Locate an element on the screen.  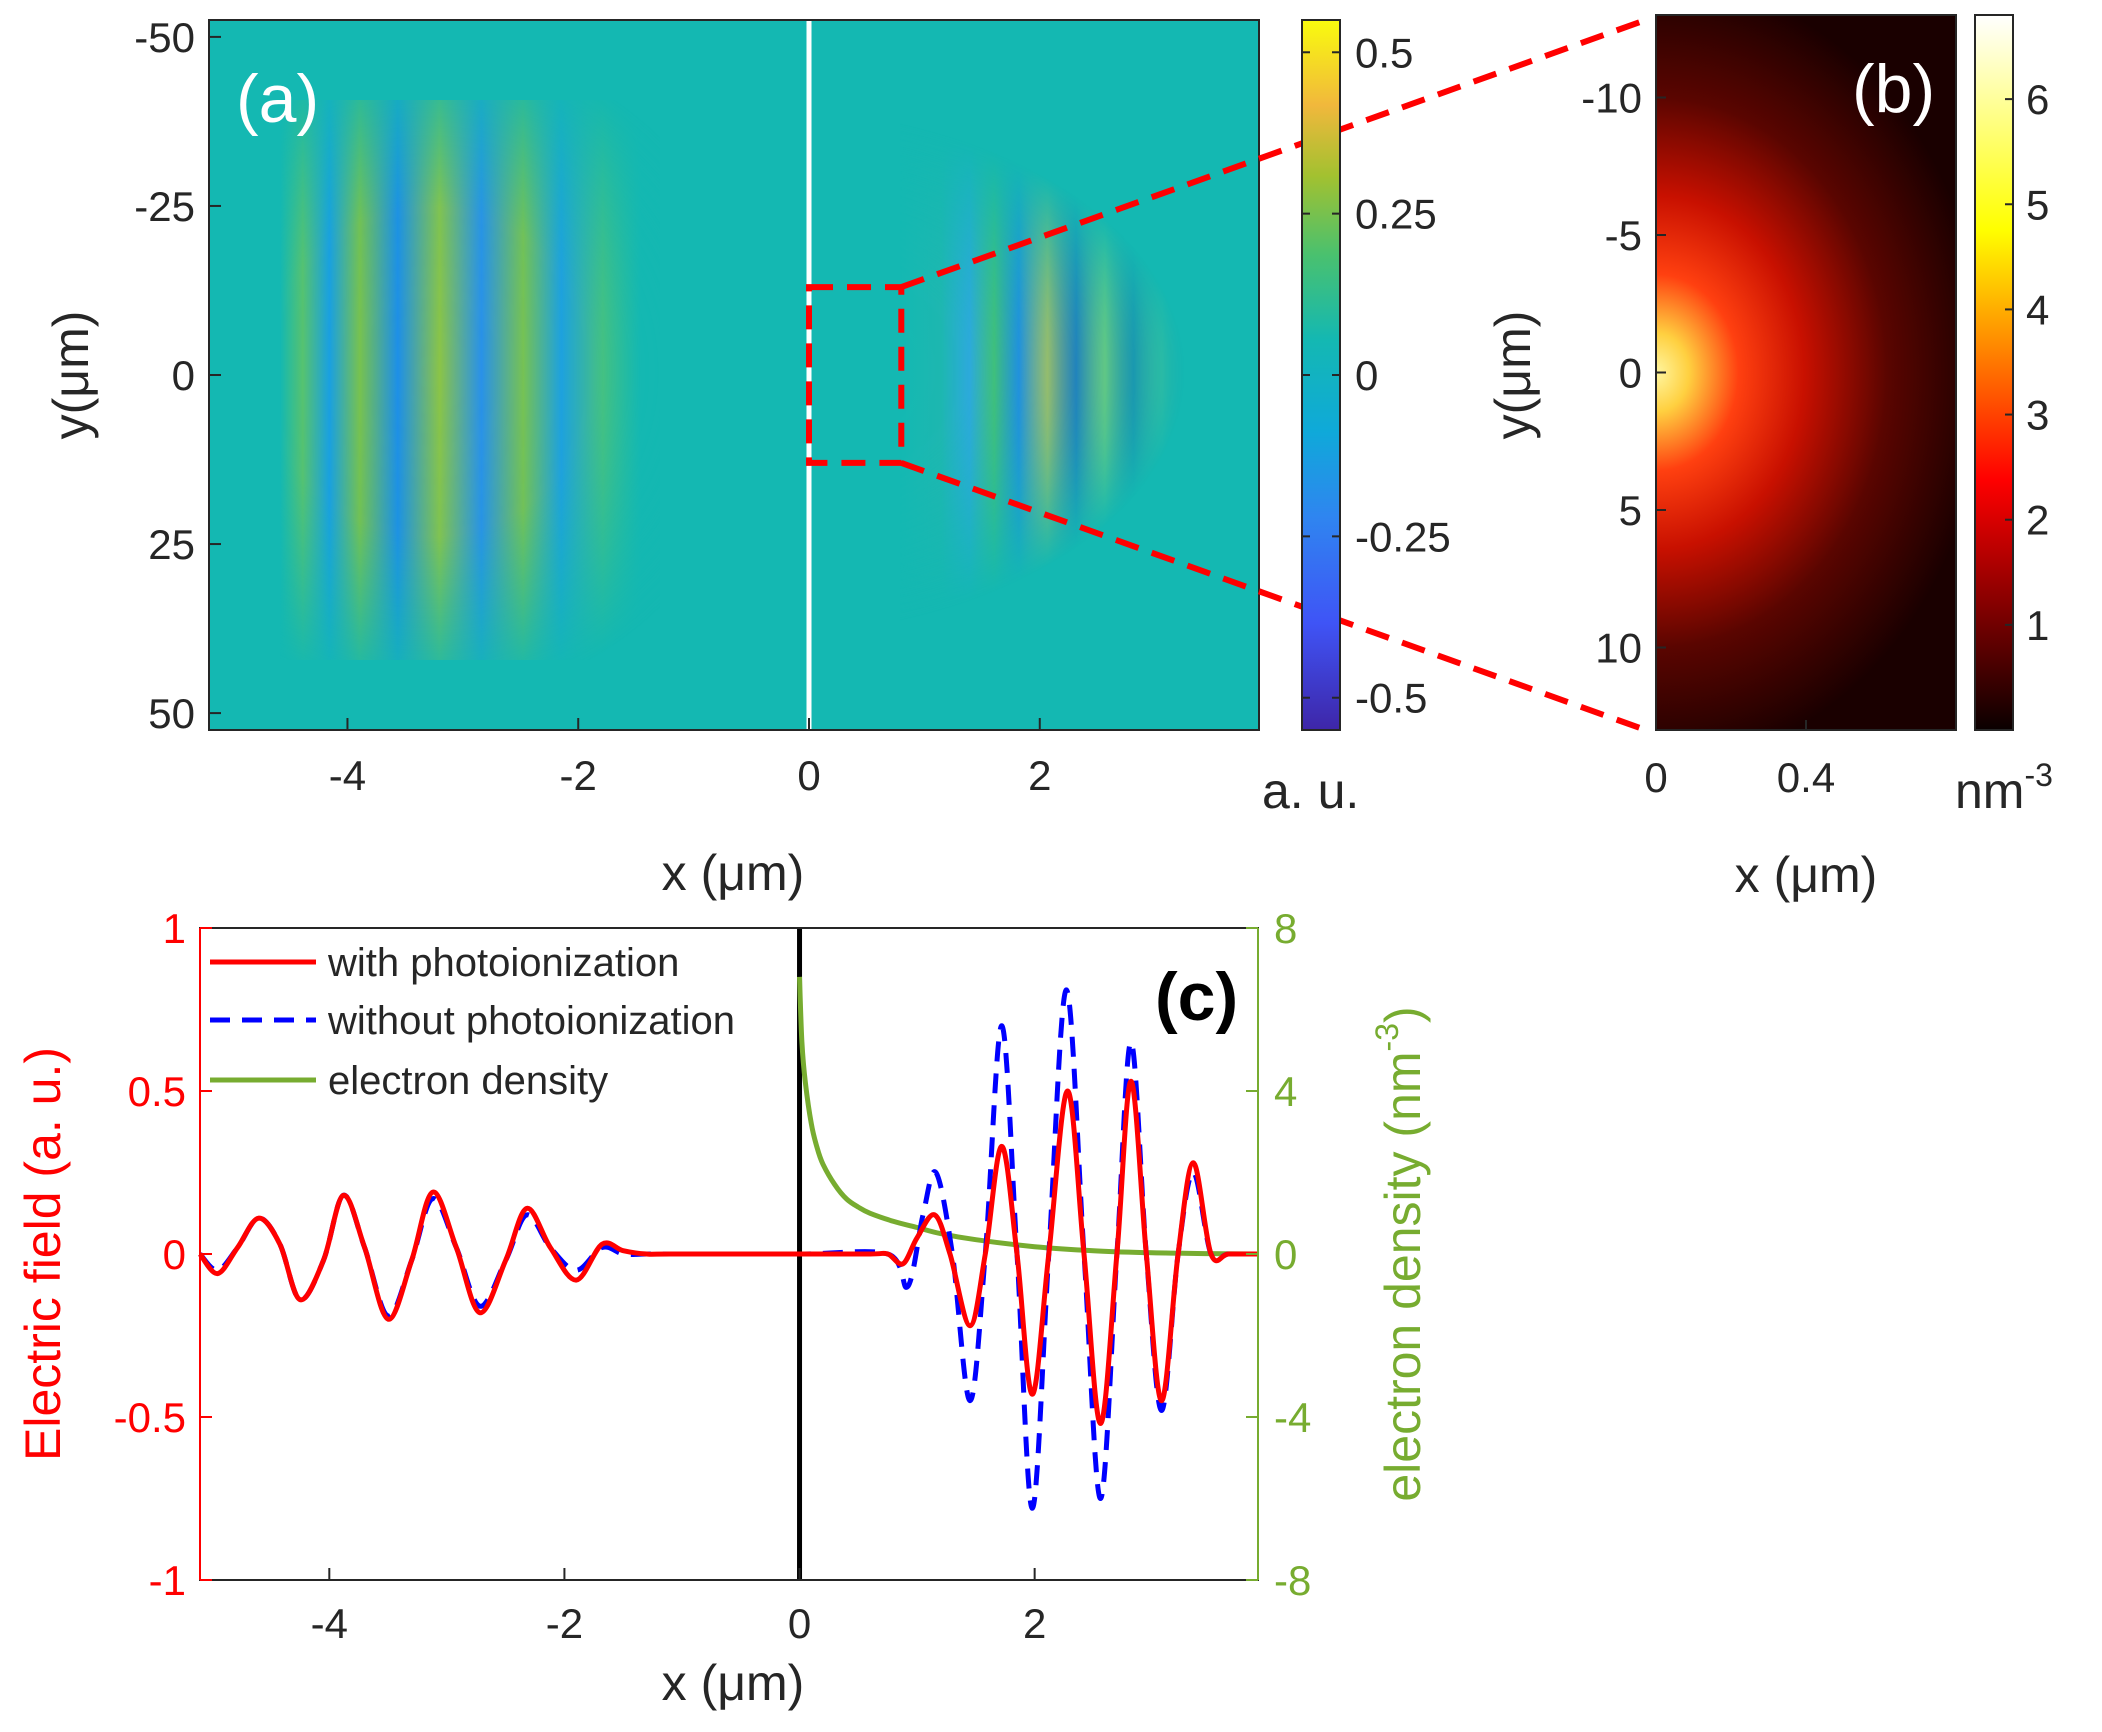
colorbar-a-tick-label: -0.25 is located at coordinates (1403, 536).